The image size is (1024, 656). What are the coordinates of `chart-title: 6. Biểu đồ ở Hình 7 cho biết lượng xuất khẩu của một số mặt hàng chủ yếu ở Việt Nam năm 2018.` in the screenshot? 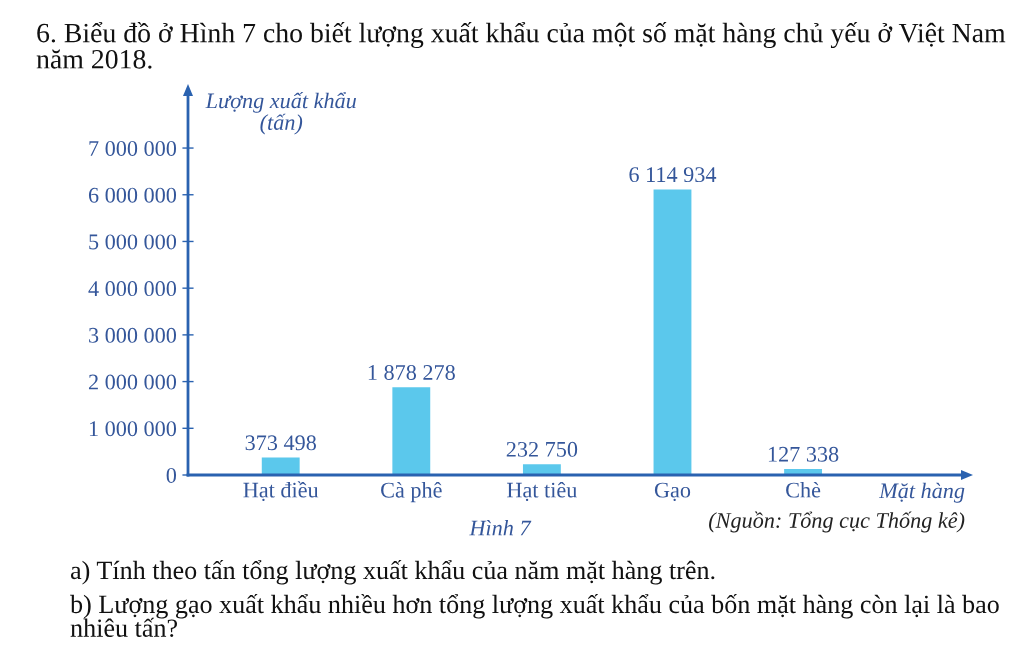 It's located at (521, 45).